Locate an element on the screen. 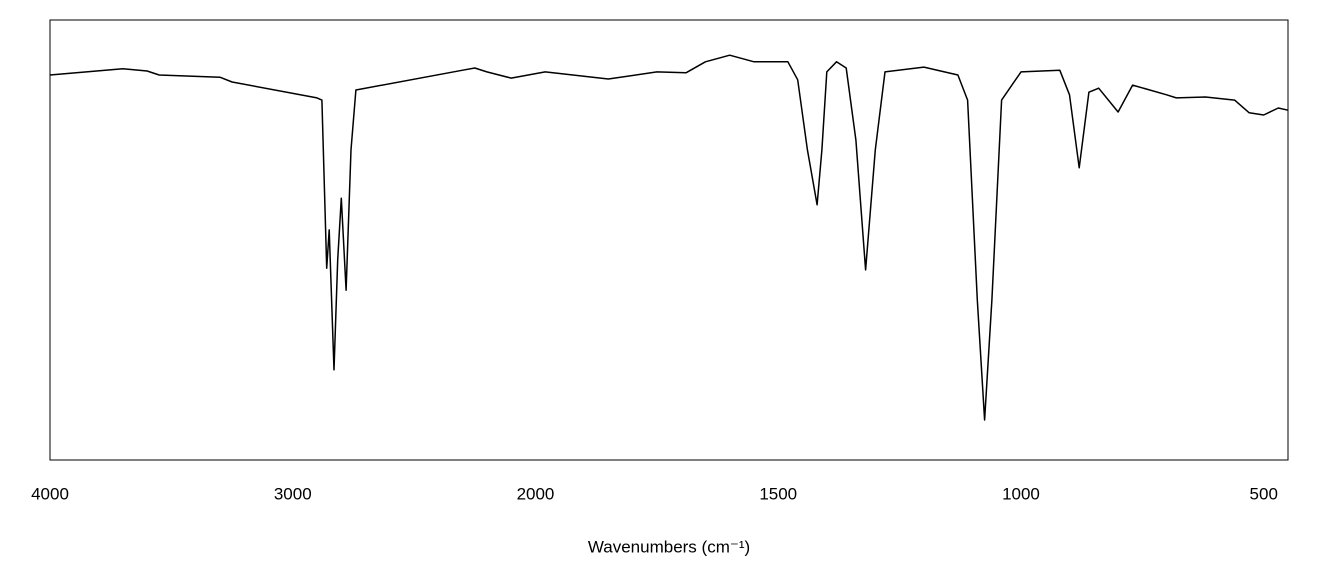 This screenshot has width=1326, height=581. x-tick-label: 2000 is located at coordinates (536, 493).